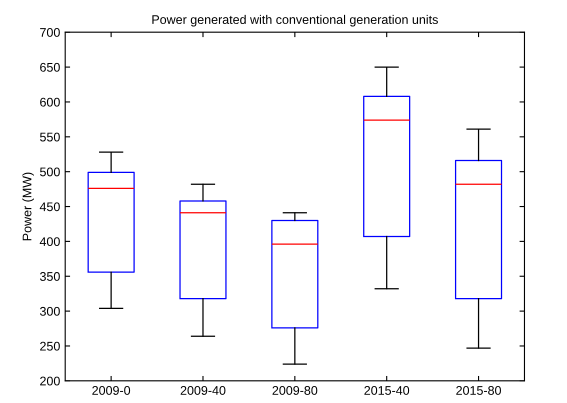 The height and width of the screenshot is (403, 567). Describe the element at coordinates (50, 311) in the screenshot. I see `y-tick-label: 300` at that location.